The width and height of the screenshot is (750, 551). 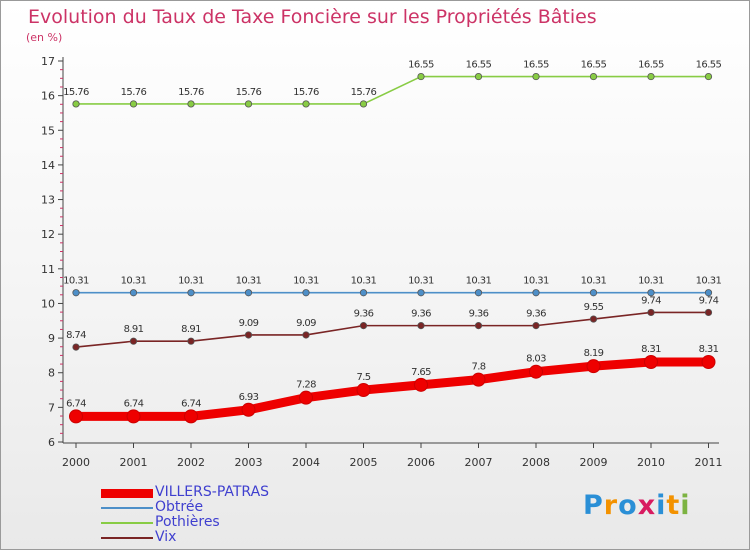 I want to click on data-label: 9.09, so click(x=306, y=323).